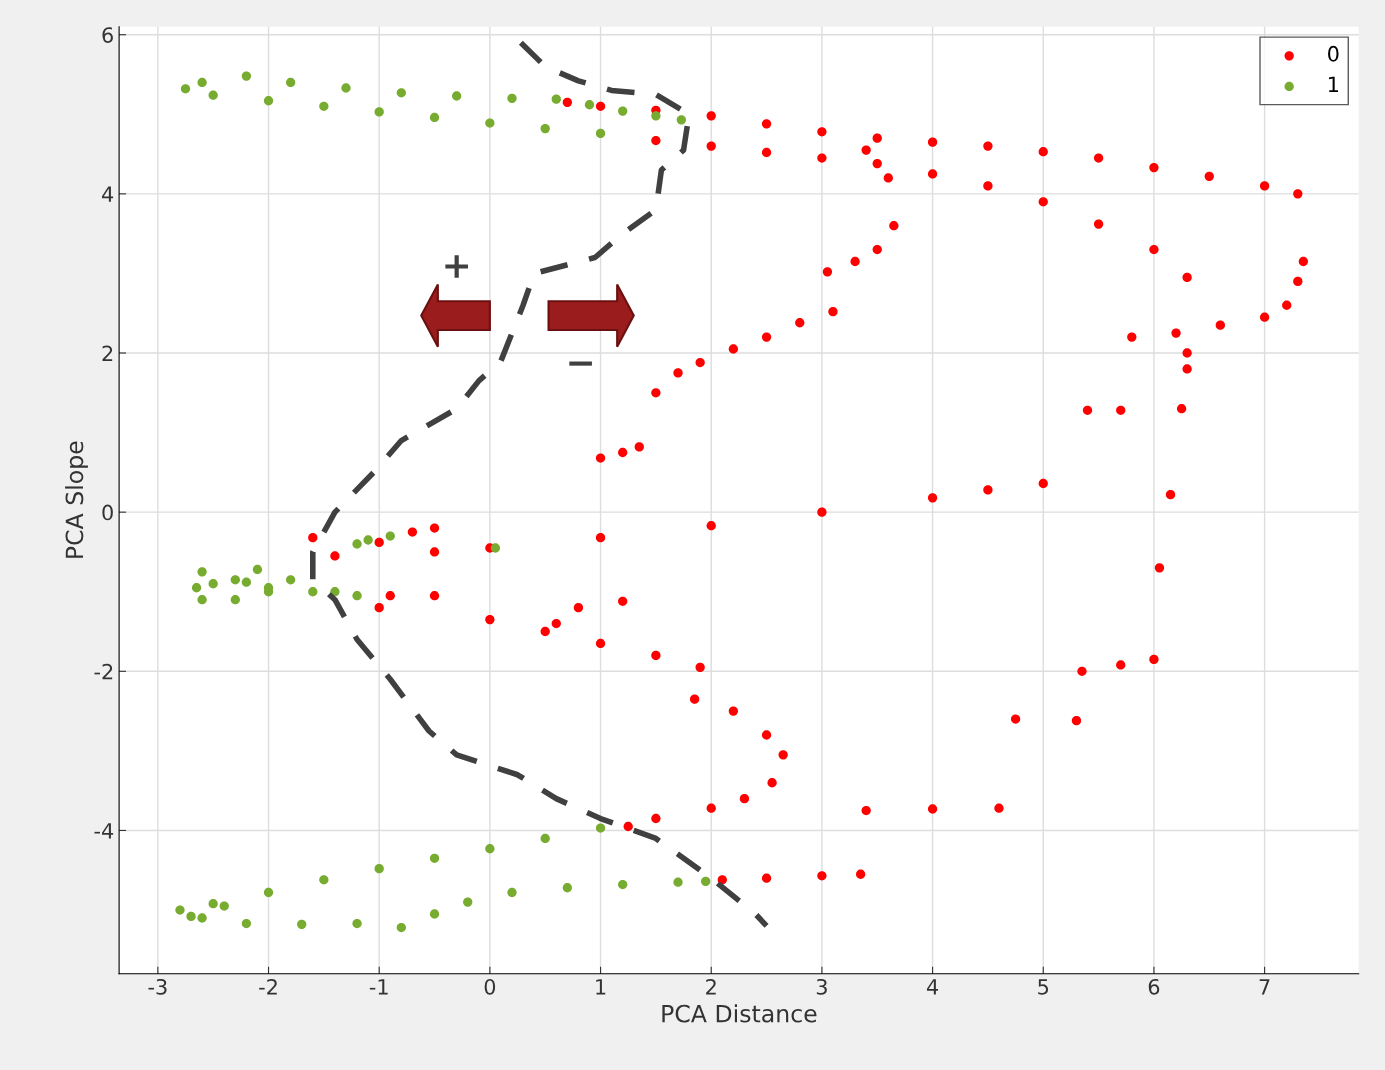  Describe the element at coordinates (1043, 987) in the screenshot. I see `x-tick-label: 5` at that location.